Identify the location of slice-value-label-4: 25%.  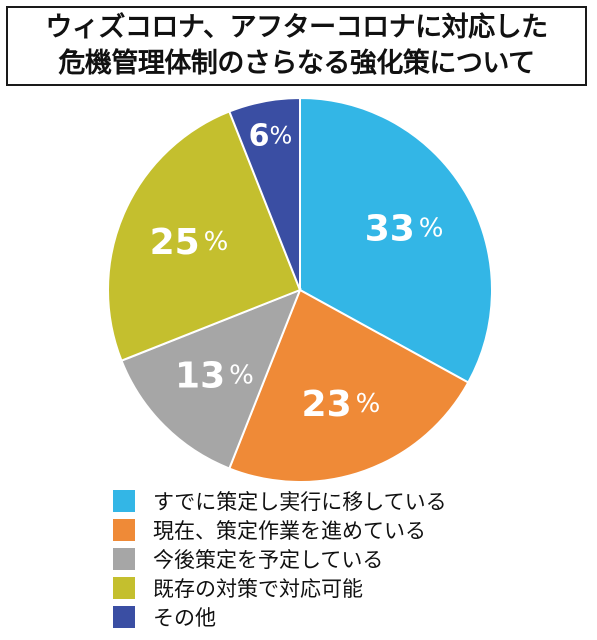
(189, 241).